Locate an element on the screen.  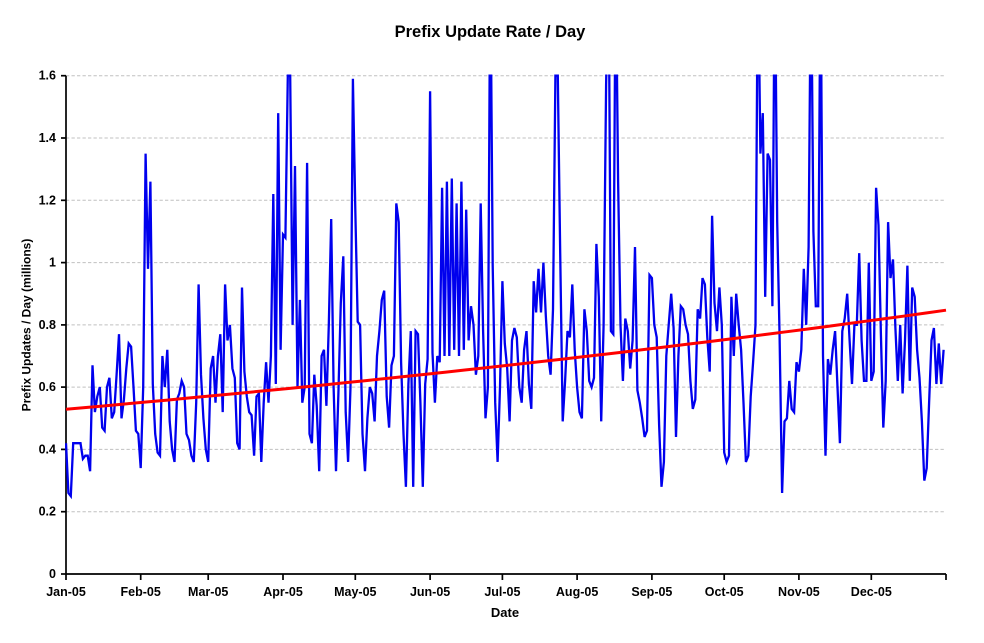
svg-text: 0.8 is located at coordinates (47, 325).